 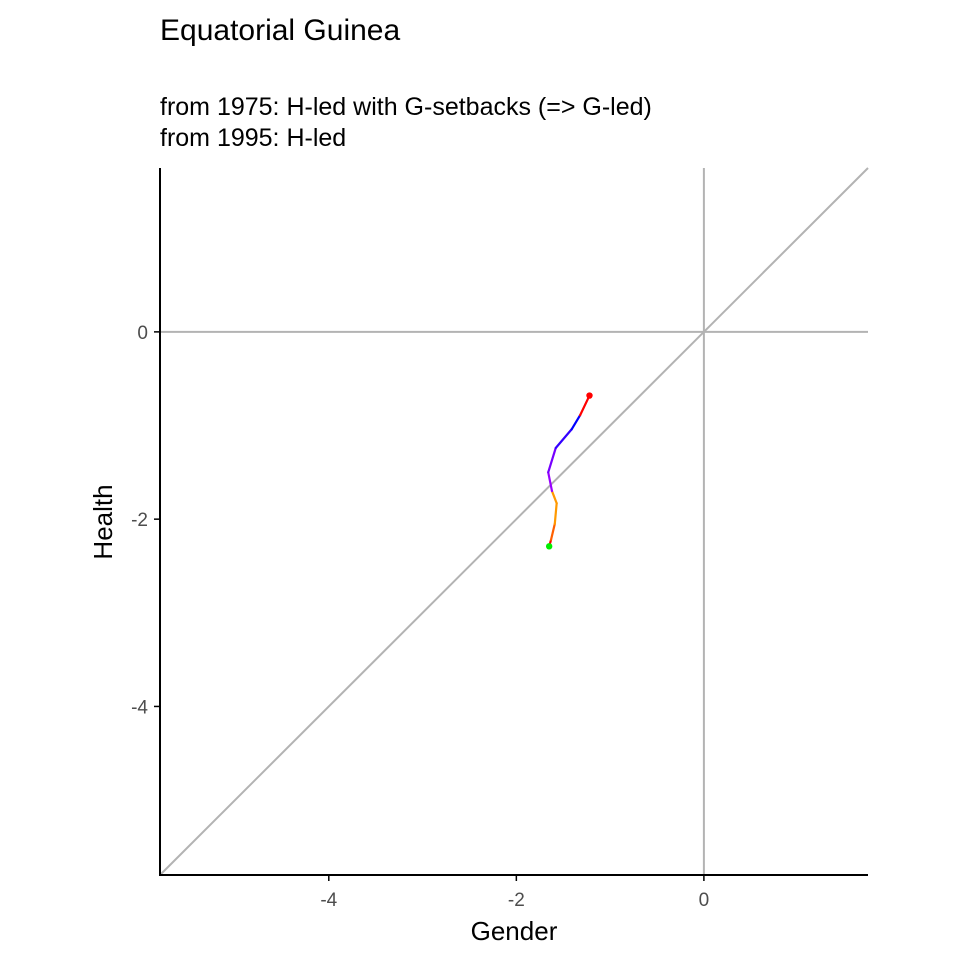 I want to click on data-path, so click(x=569, y=471).